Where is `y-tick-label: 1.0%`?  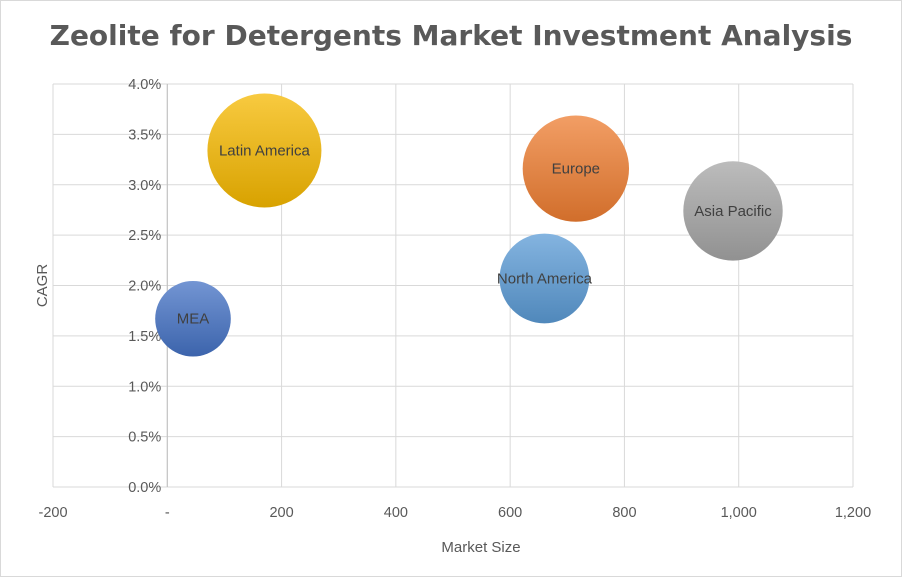 y-tick-label: 1.0% is located at coordinates (144, 387).